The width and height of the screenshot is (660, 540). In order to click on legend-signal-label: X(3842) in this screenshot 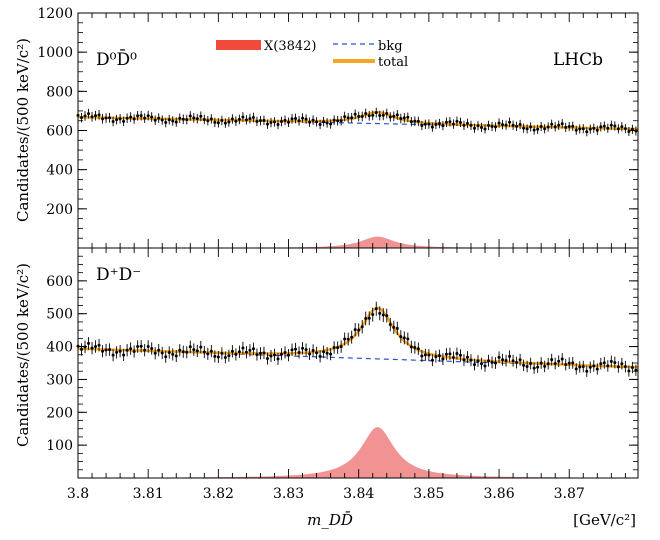, I will do `click(290, 46)`.